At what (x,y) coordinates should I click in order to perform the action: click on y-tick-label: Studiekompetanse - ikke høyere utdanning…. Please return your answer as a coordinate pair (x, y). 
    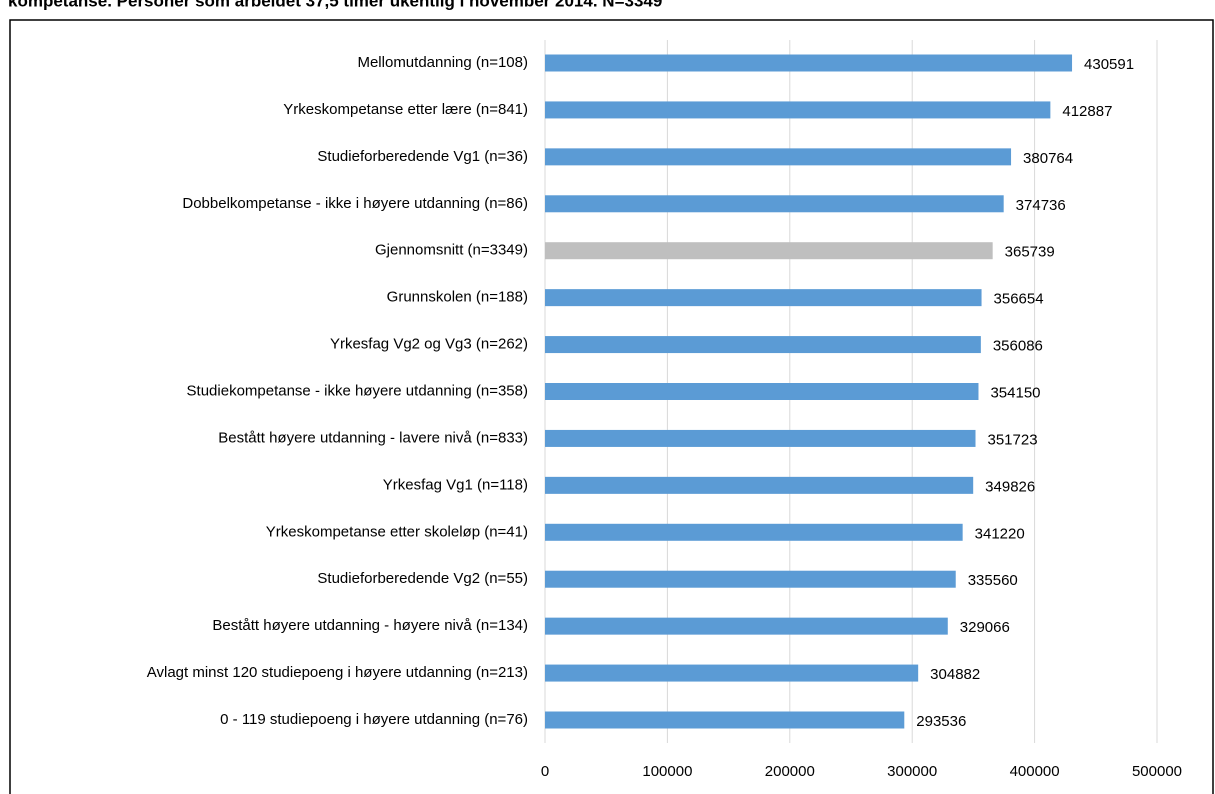
    Looking at the image, I should click on (357, 390).